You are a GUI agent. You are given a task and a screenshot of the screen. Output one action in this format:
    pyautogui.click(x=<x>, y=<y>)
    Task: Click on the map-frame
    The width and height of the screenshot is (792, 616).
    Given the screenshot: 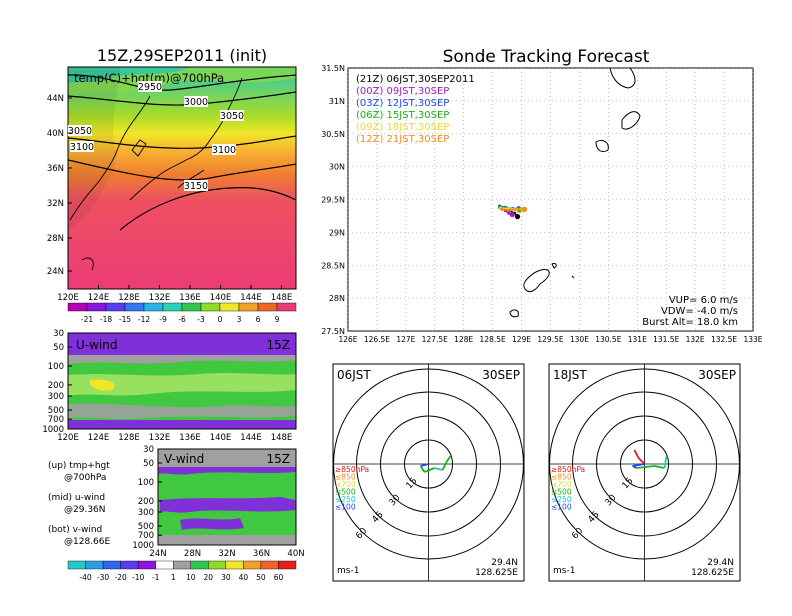 What is the action you would take?
    pyautogui.click(x=182, y=178)
    